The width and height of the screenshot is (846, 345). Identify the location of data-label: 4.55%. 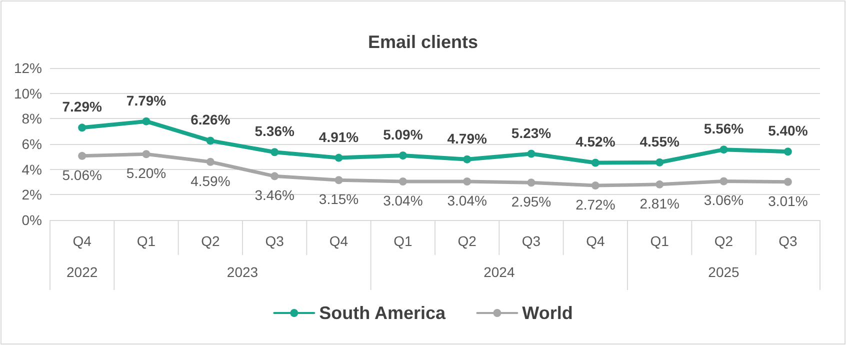
(660, 141).